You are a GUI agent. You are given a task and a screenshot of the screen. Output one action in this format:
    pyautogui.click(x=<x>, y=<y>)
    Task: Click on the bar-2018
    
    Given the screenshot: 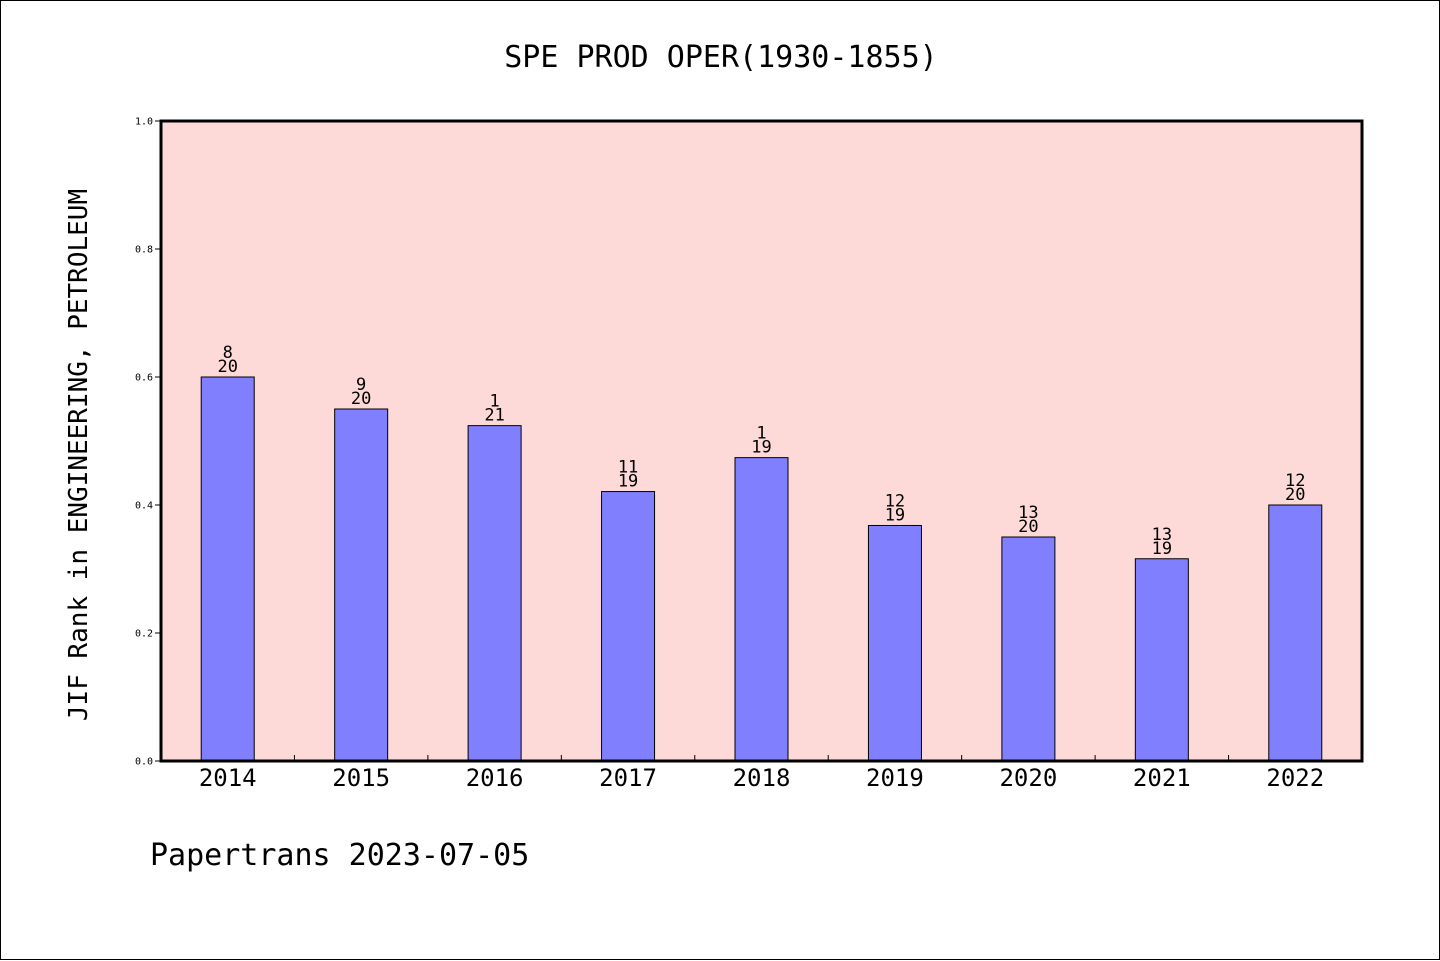 What is the action you would take?
    pyautogui.click(x=761, y=609)
    